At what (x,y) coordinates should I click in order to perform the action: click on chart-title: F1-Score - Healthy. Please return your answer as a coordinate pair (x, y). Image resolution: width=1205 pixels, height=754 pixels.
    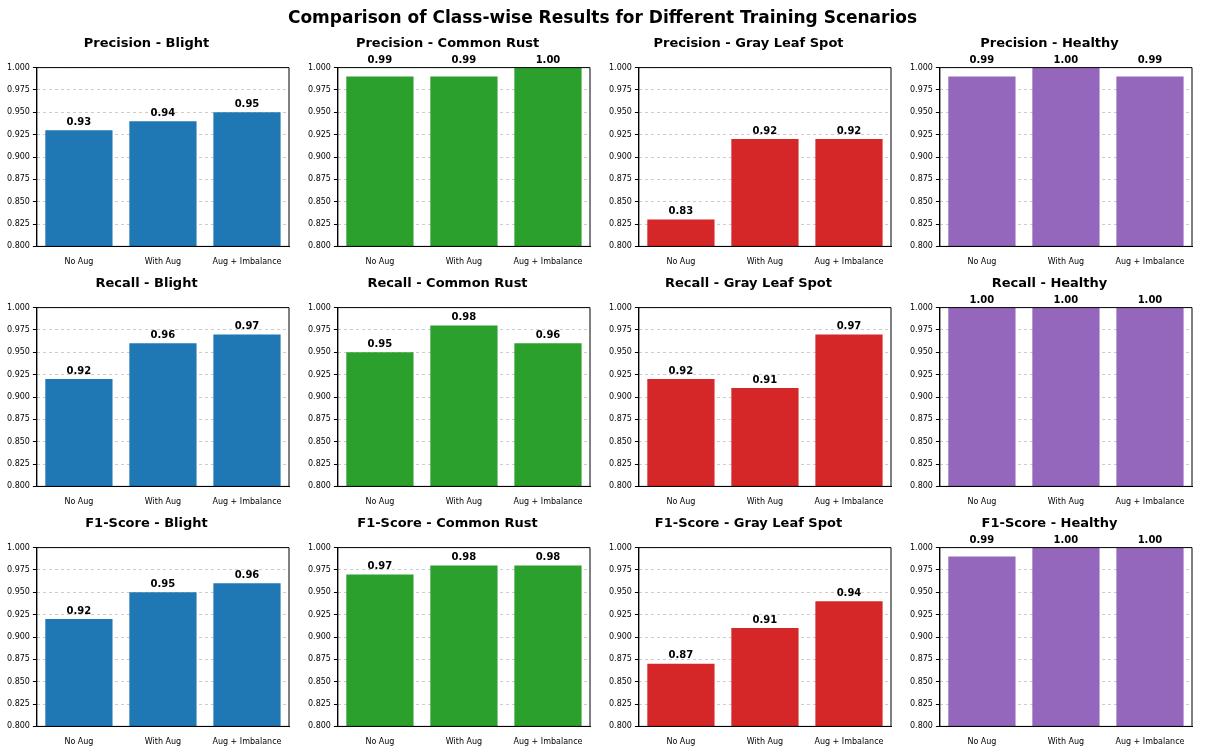
    Looking at the image, I should click on (1049, 523).